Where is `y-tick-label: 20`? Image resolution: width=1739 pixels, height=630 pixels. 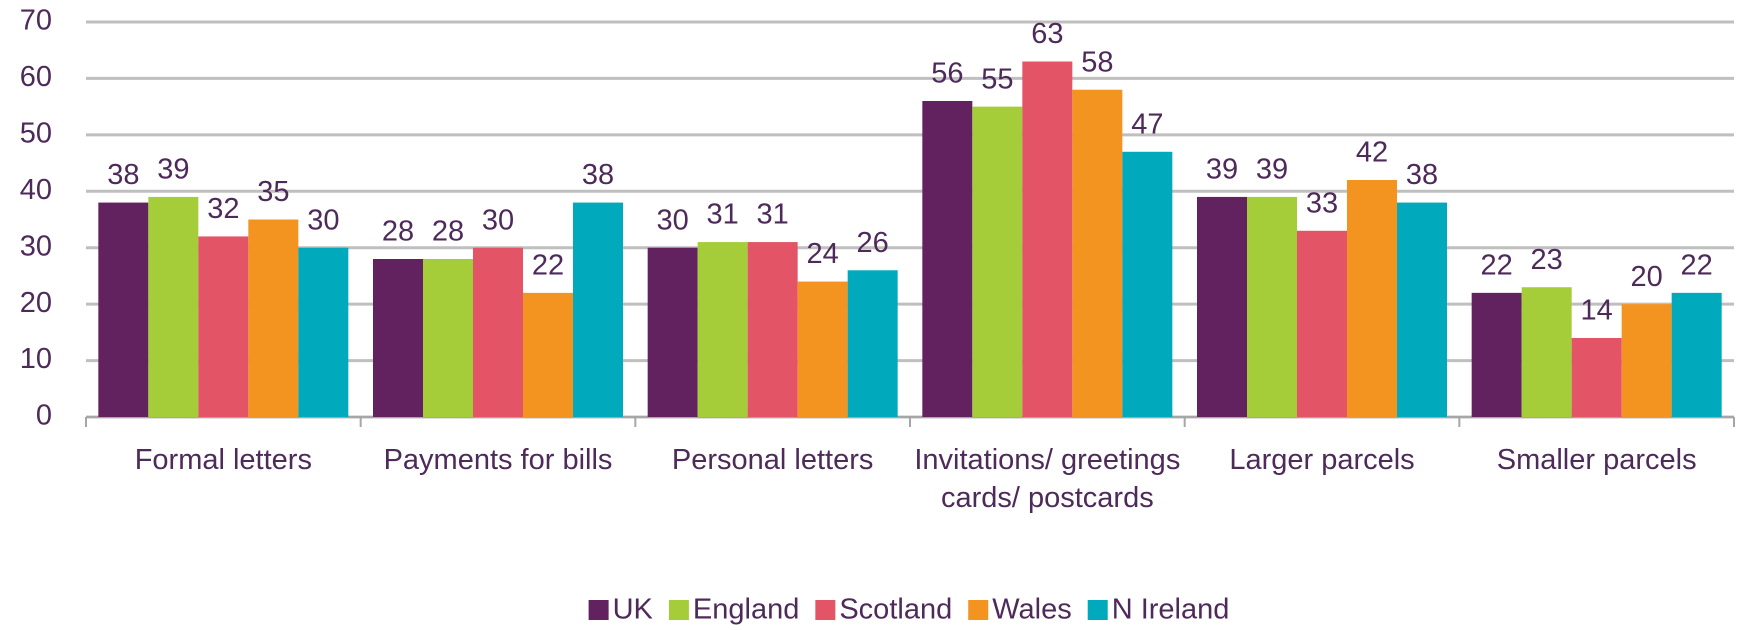 y-tick-label: 20 is located at coordinates (36, 303).